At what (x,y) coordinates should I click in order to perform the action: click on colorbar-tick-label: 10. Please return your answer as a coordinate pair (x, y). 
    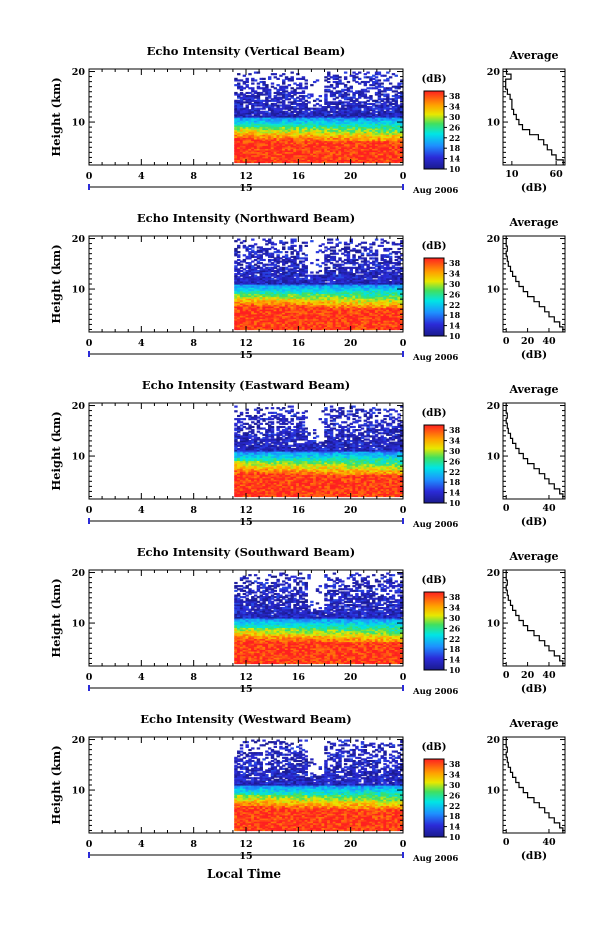
    Looking at the image, I should click on (455, 169).